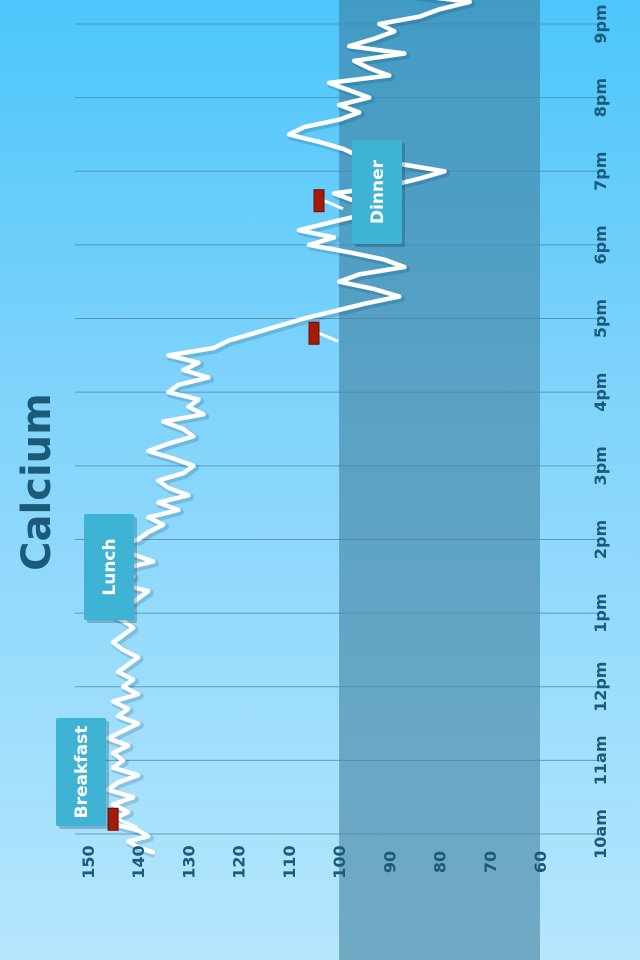  Describe the element at coordinates (540, 862) in the screenshot. I see `value-tick-label: 60` at that location.